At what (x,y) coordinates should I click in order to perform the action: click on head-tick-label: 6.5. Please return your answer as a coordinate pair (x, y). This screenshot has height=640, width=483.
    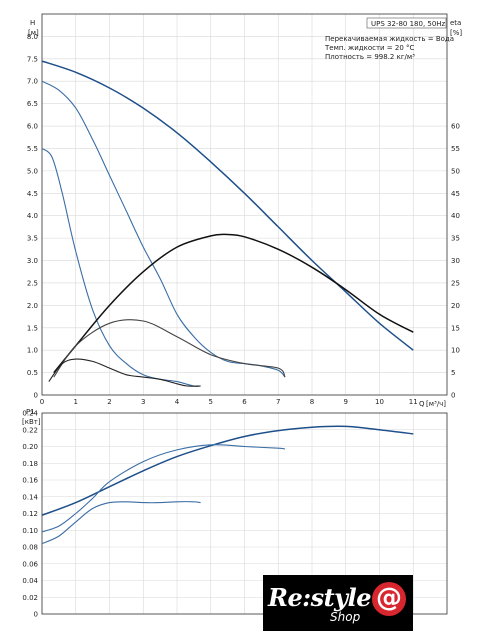
    Looking at the image, I should click on (32, 104).